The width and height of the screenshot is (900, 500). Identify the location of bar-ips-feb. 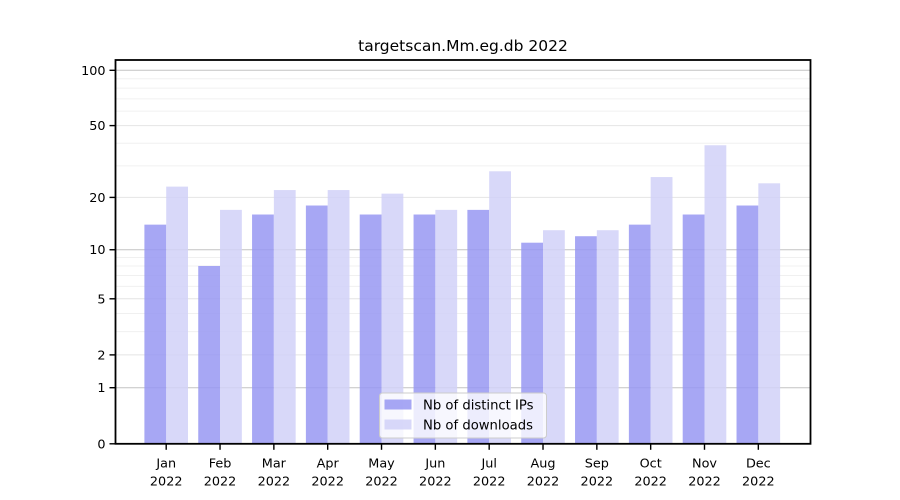
(209, 354).